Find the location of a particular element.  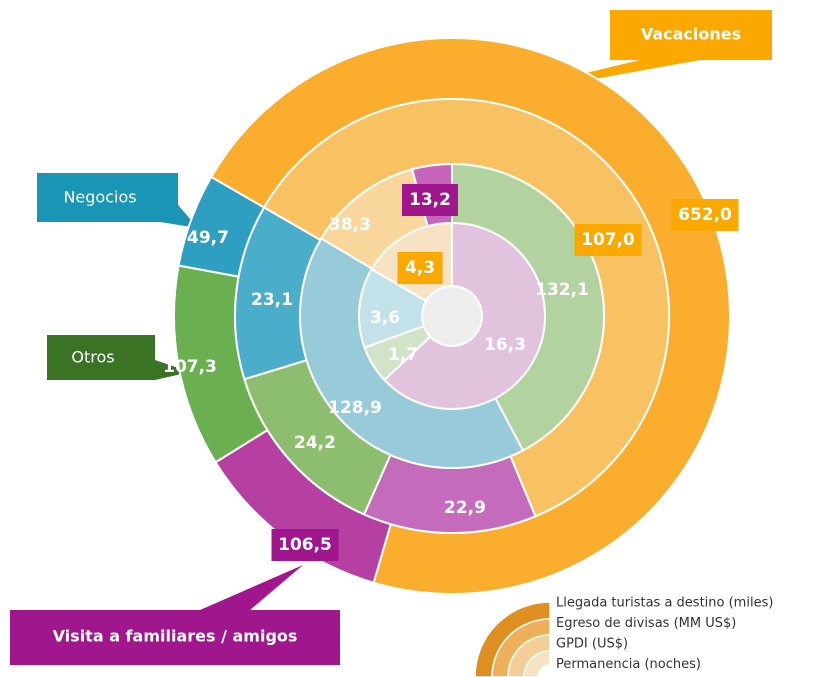

value-label: 132,1 is located at coordinates (562, 290).